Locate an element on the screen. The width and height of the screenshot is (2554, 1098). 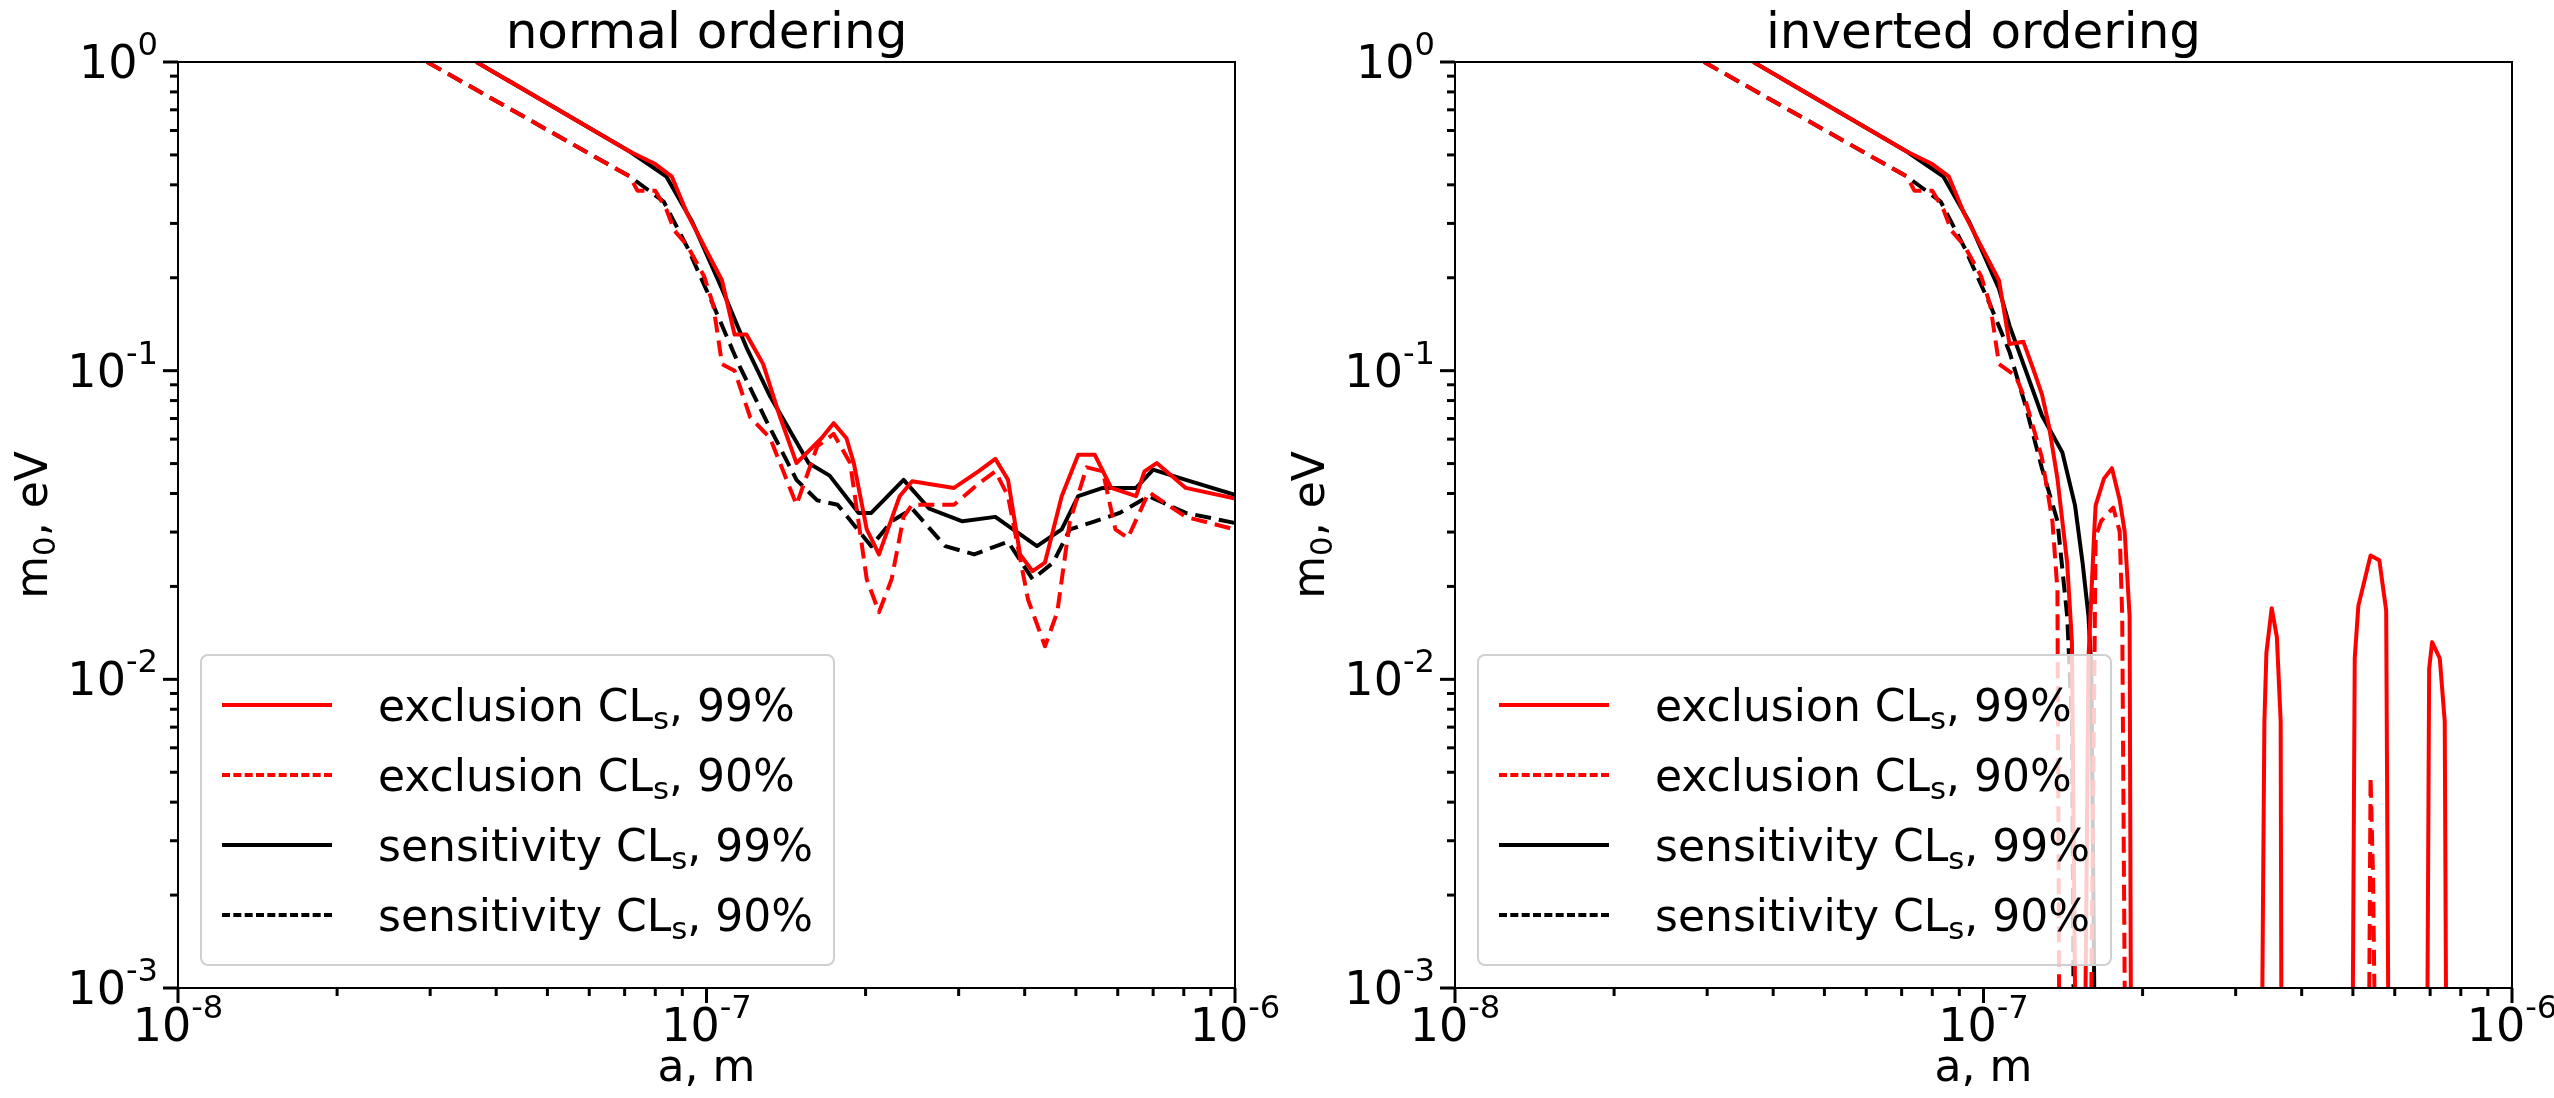
x-tick-label: 10$^{-6}$ is located at coordinates (1235, 1020).